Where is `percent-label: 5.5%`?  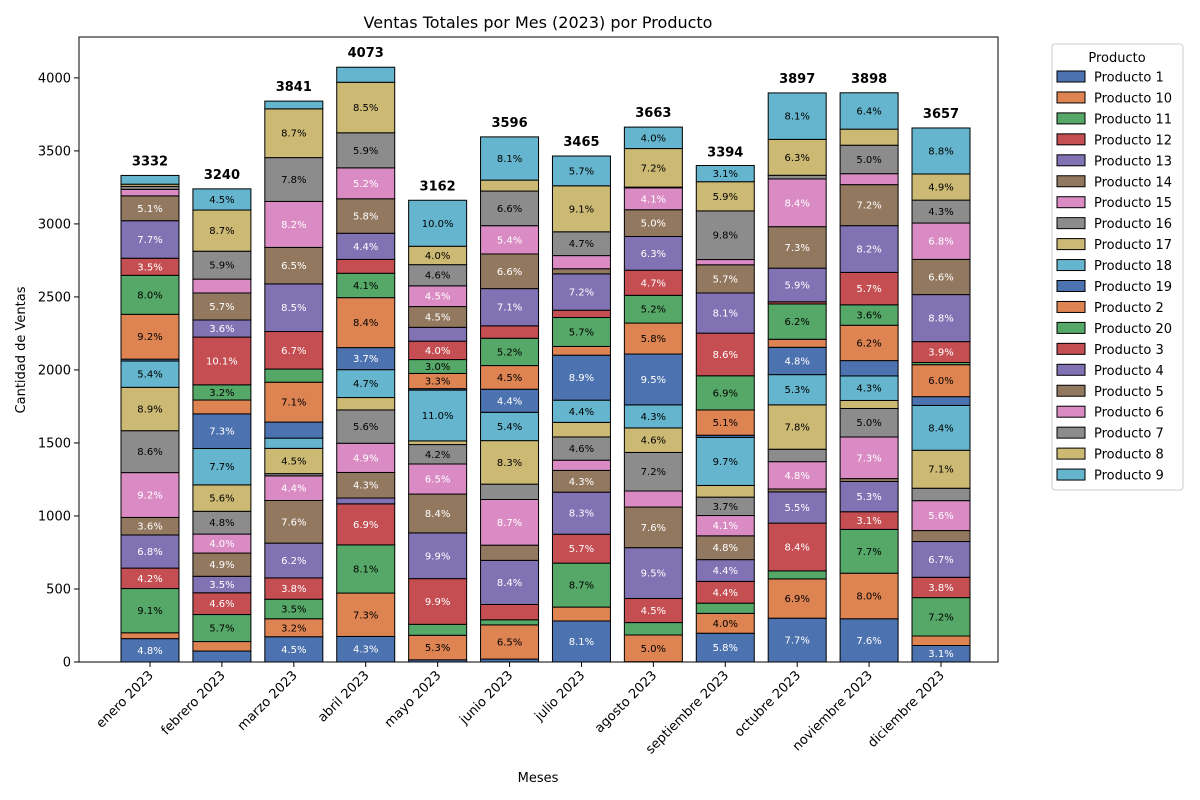
percent-label: 5.5% is located at coordinates (796, 508).